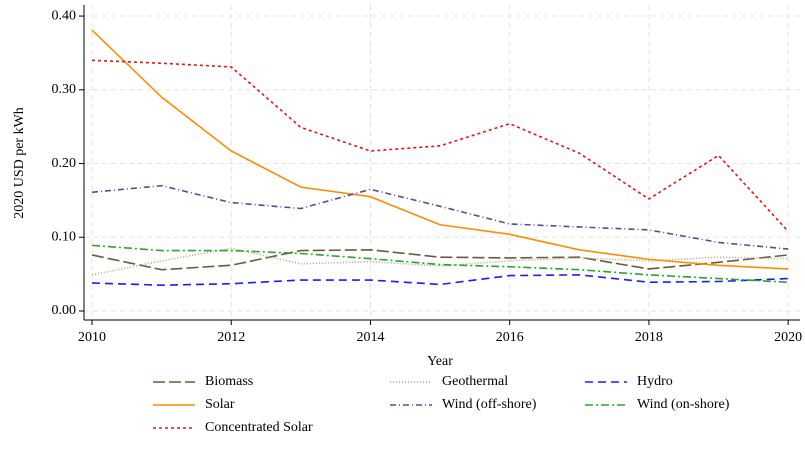  Describe the element at coordinates (510, 337) in the screenshot. I see `x-tick-label: 2016` at that location.